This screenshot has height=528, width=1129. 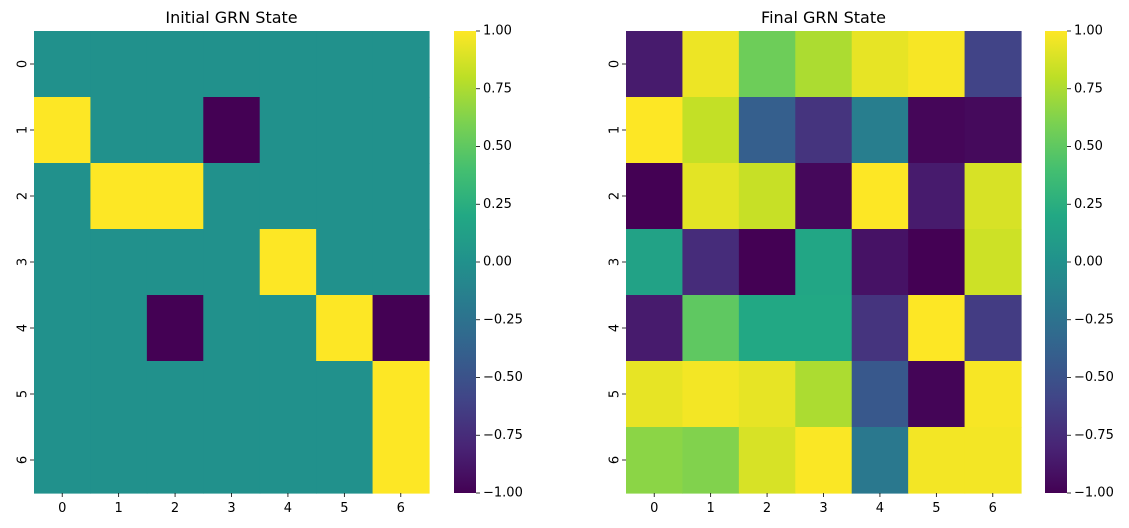 I want to click on colorbar-tick-label: −0.50, so click(x=503, y=377).